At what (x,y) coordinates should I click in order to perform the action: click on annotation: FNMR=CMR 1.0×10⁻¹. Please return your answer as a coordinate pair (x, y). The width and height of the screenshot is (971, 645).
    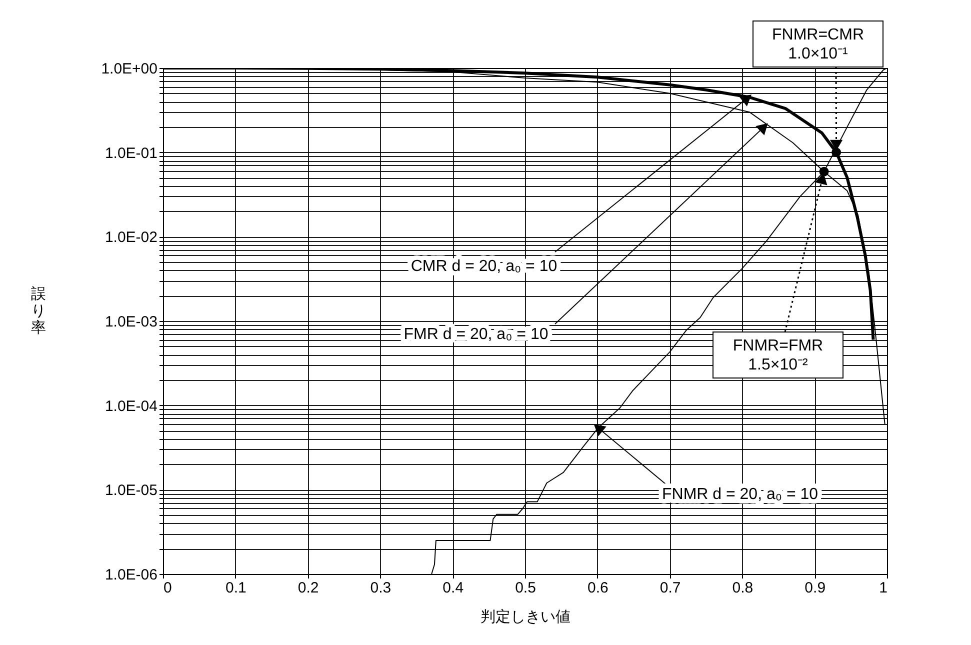
    Looking at the image, I should click on (818, 44).